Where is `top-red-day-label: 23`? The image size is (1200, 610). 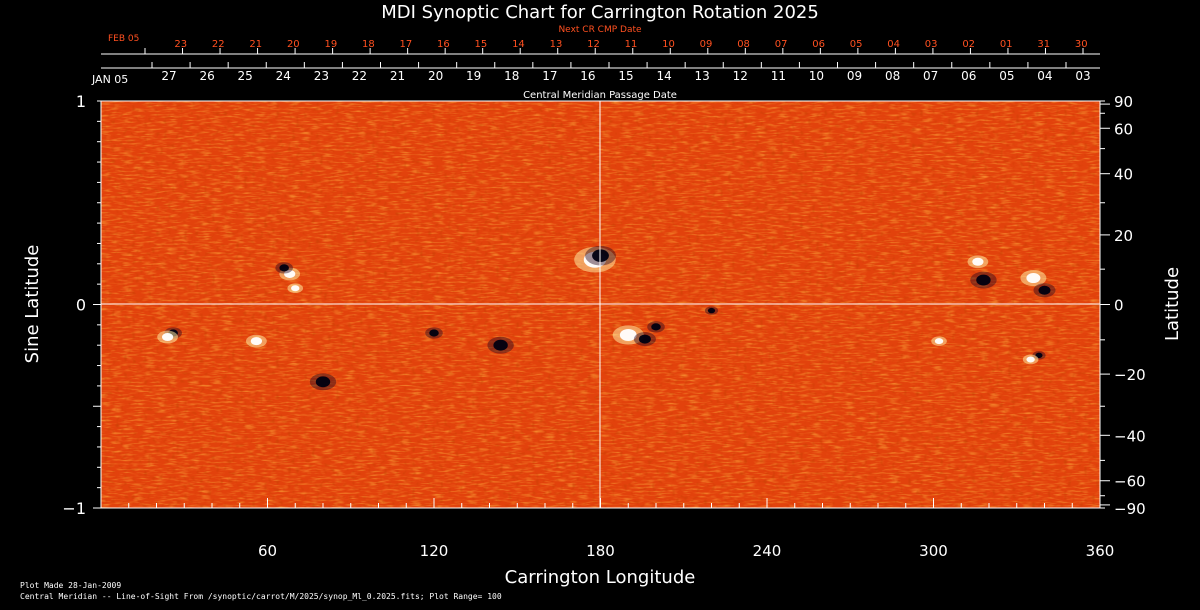
top-red-day-label: 23 is located at coordinates (180, 44).